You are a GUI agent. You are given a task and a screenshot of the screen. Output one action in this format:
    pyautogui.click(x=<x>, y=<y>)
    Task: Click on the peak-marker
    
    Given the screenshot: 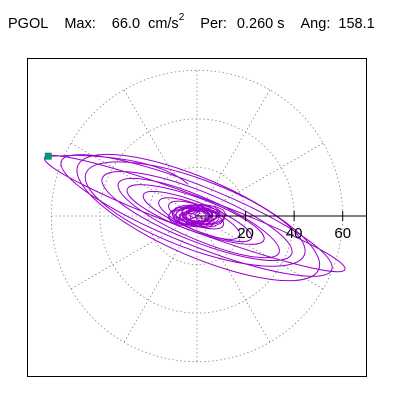 What is the action you would take?
    pyautogui.click(x=48, y=156)
    